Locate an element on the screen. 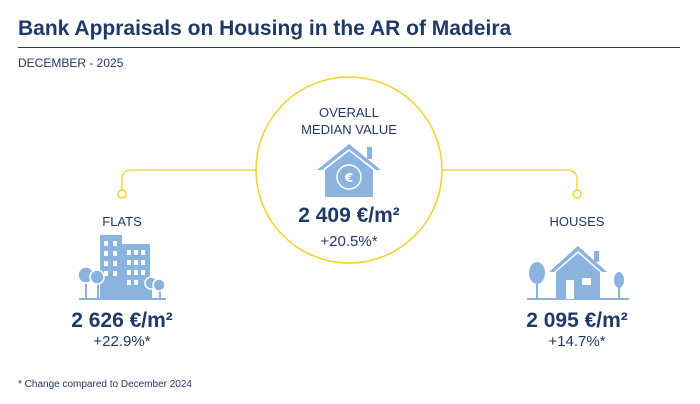 This screenshot has height=404, width=700. house-euro-icon: € is located at coordinates (349, 170).